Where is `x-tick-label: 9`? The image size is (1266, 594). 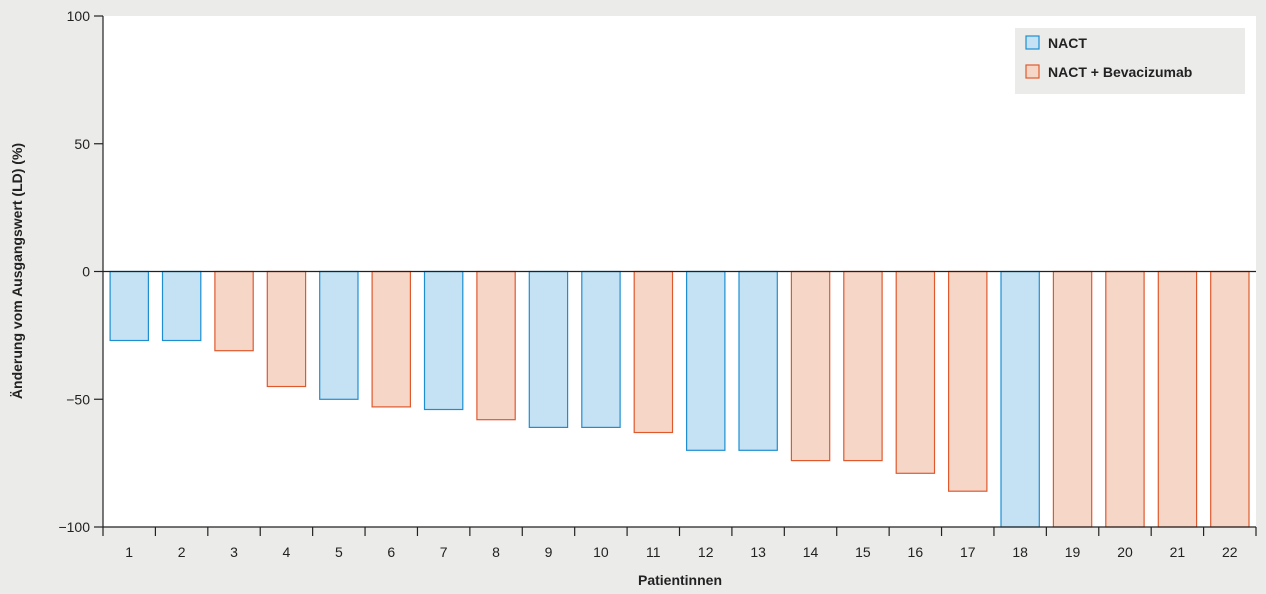 x-tick-label: 9 is located at coordinates (549, 552).